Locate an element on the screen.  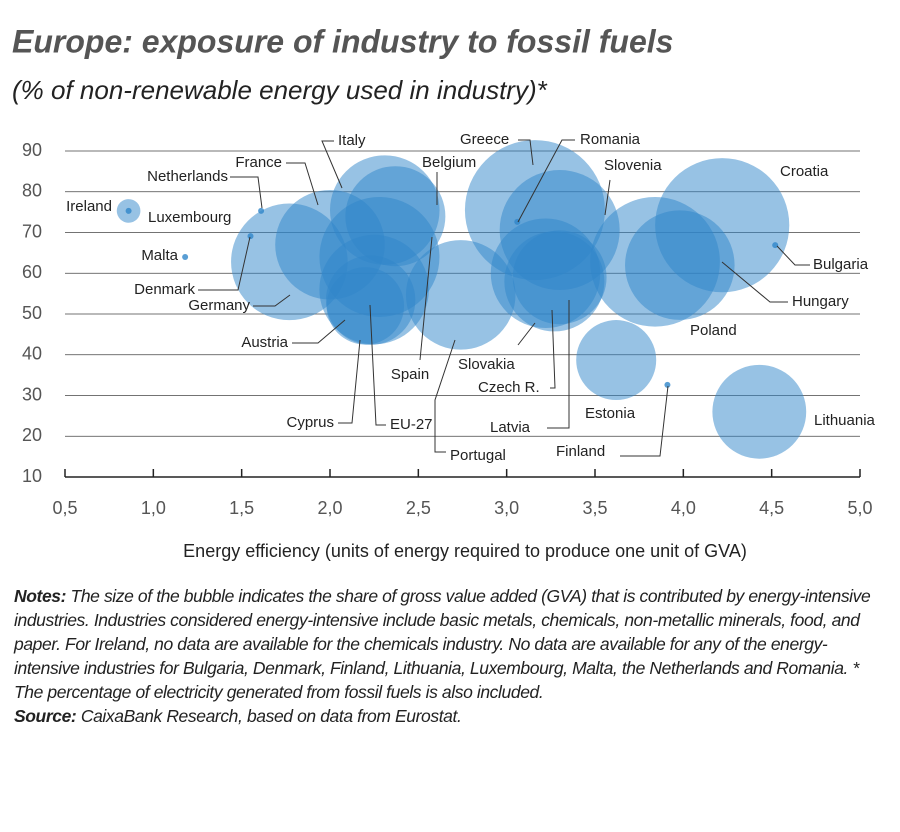
point-label: Spain is located at coordinates (410, 374).